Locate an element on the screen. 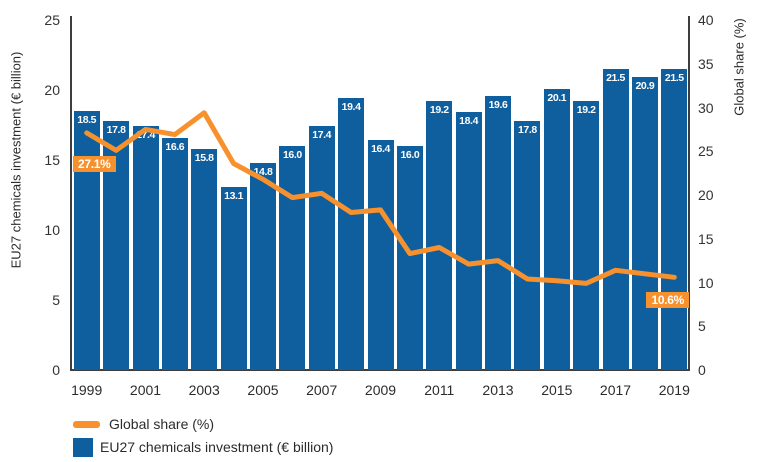 This screenshot has width=757, height=462. bar-value-label: 18.5 is located at coordinates (87, 120).